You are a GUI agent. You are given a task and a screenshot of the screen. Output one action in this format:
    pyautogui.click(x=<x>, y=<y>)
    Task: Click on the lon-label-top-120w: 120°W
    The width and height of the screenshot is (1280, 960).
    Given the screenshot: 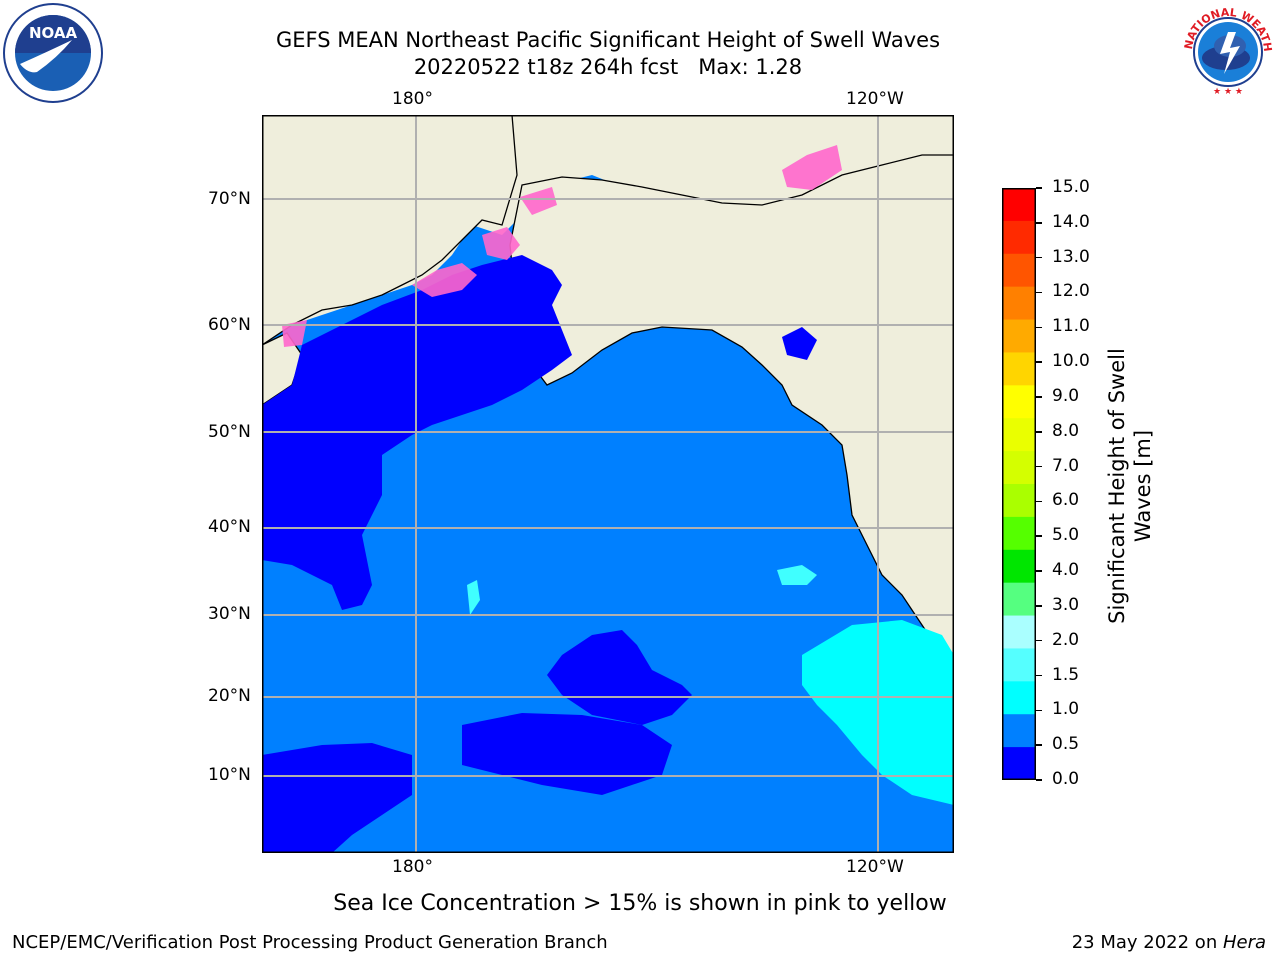 What is the action you would take?
    pyautogui.click(x=875, y=99)
    